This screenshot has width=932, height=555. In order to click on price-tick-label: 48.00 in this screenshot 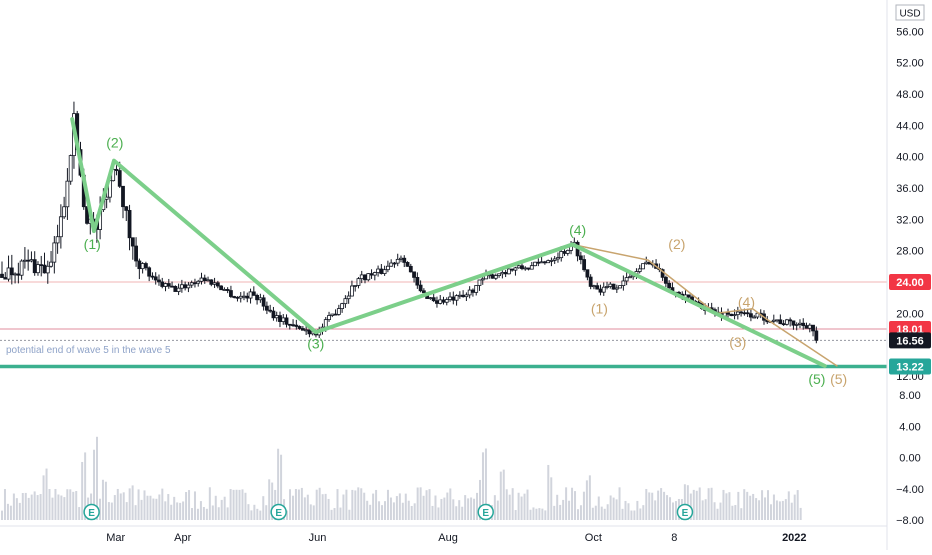, I will do `click(910, 95)`.